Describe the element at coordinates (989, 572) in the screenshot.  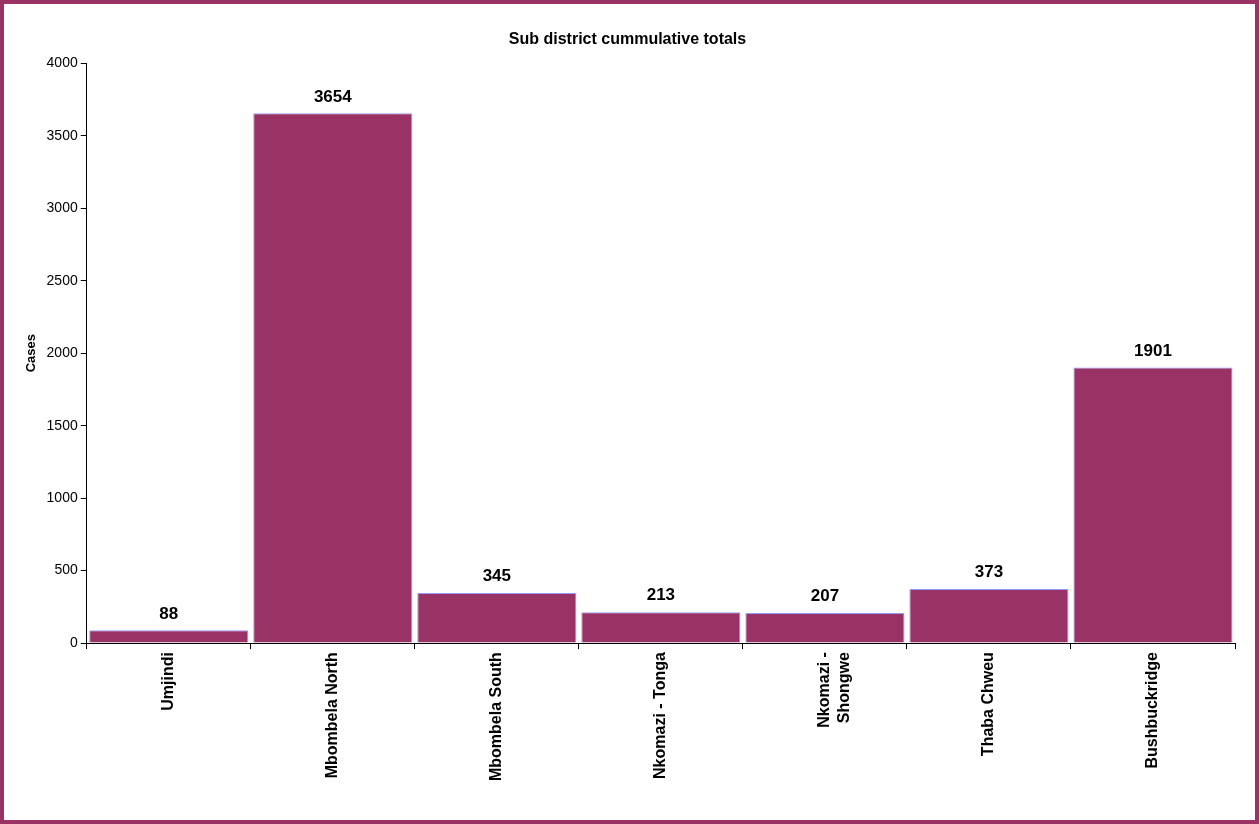
I see `data-label: 373` at that location.